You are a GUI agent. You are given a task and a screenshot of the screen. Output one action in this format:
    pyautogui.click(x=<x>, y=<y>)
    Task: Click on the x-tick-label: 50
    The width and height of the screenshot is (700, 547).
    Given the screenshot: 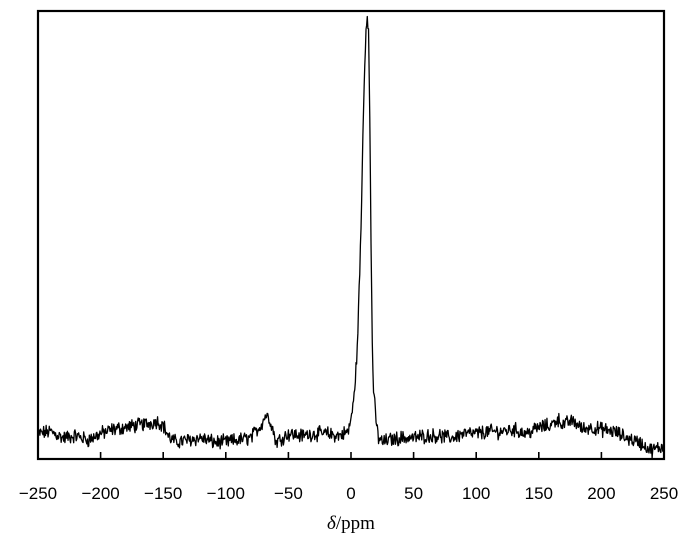 What is the action you would take?
    pyautogui.click(x=413, y=493)
    